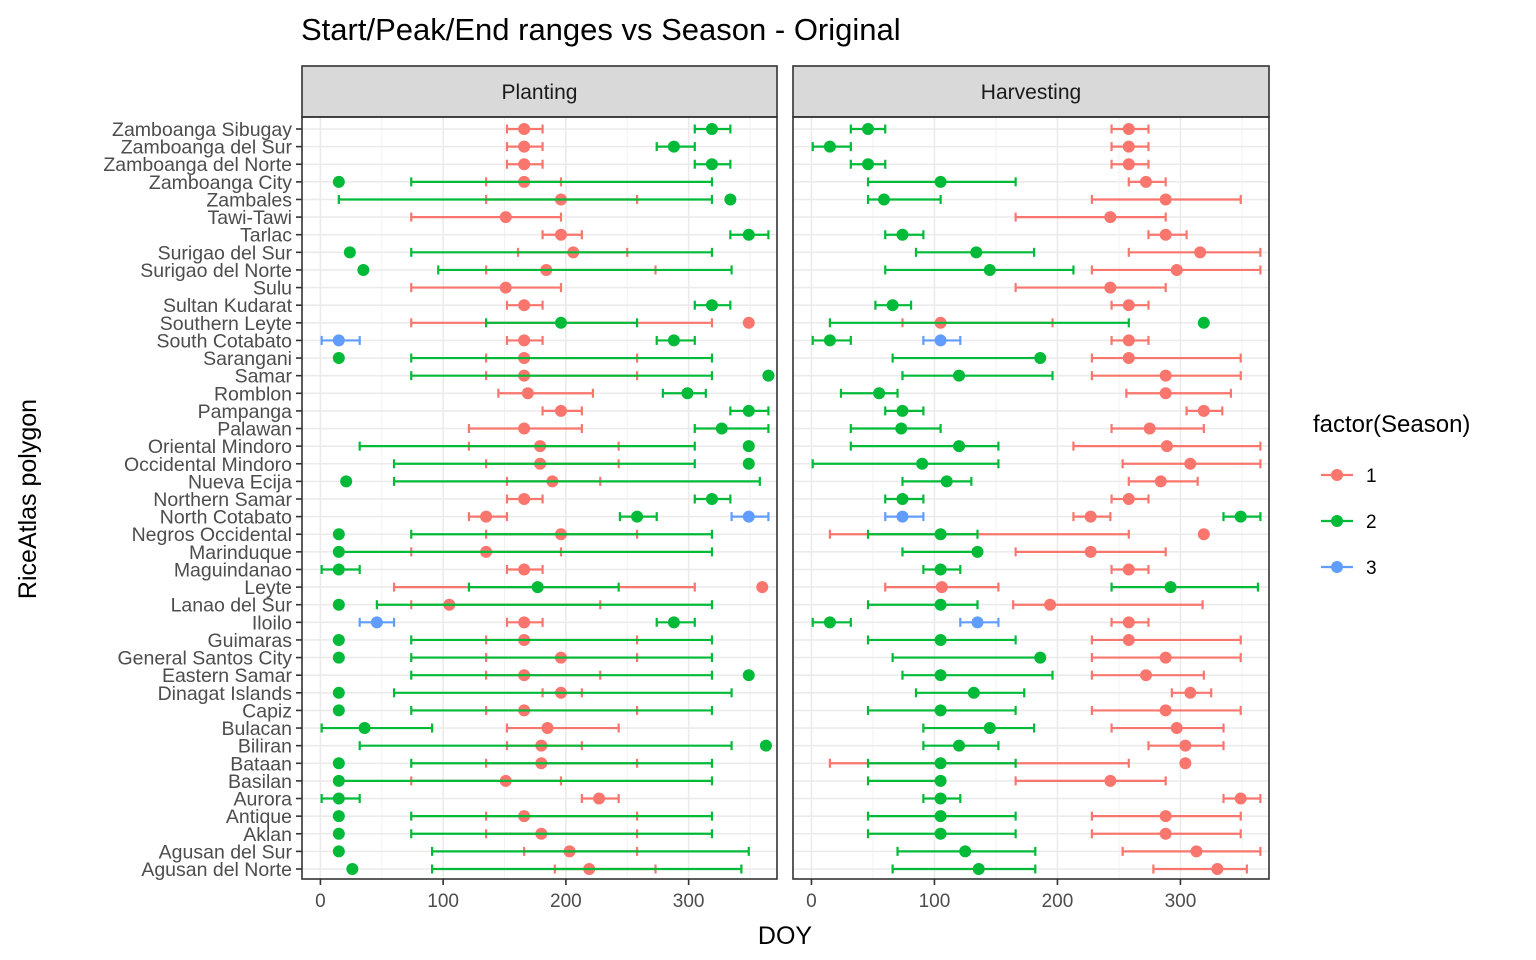 This screenshot has width=1536, height=960. What do you see at coordinates (1337, 567) in the screenshot?
I see `legend-point` at bounding box center [1337, 567].